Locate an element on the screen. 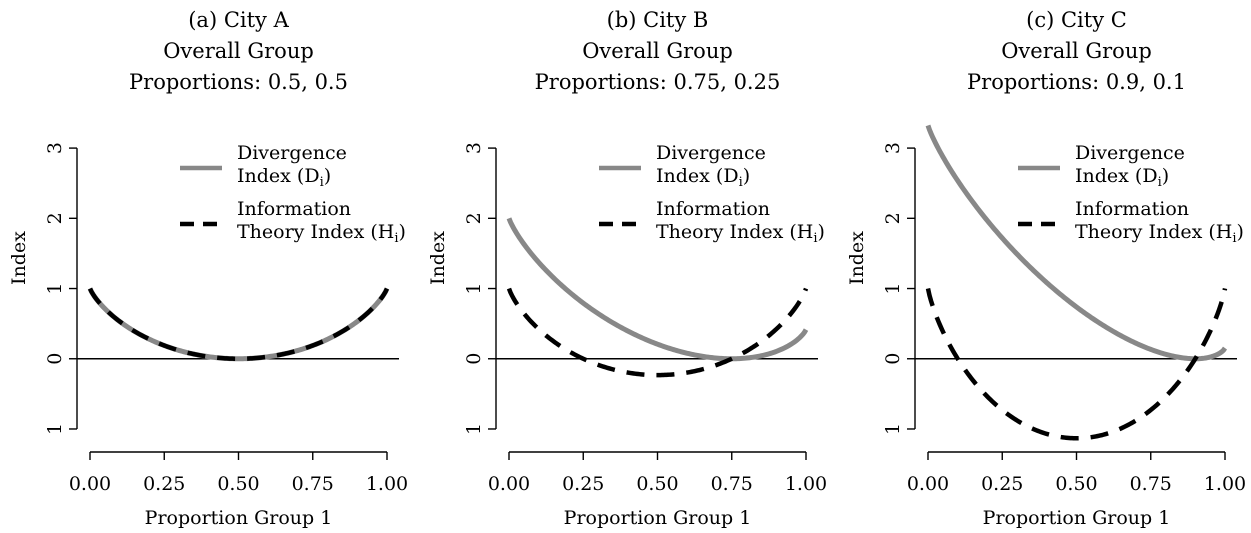  chart-title-line: Proportions: 0.5, 0.5 is located at coordinates (238, 82).